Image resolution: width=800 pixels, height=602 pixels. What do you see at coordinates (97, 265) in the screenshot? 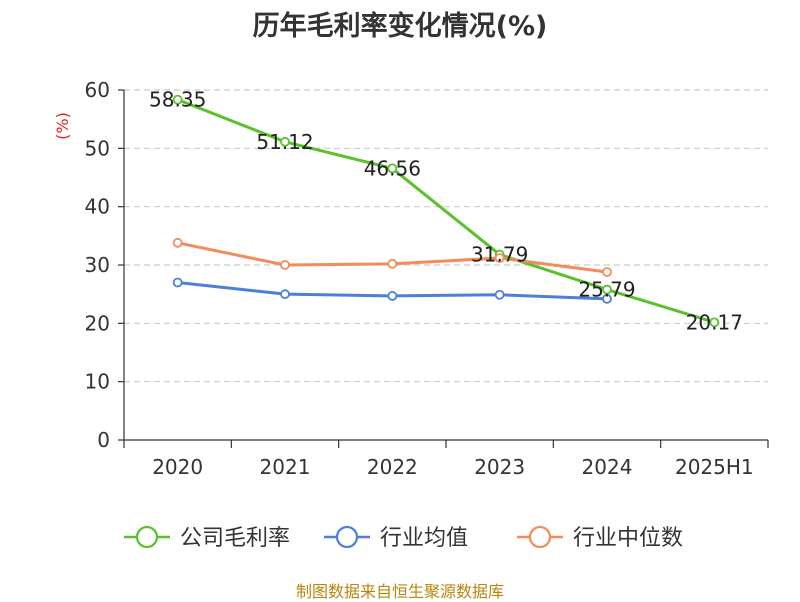
I see `y-tick-label: 30` at bounding box center [97, 265].